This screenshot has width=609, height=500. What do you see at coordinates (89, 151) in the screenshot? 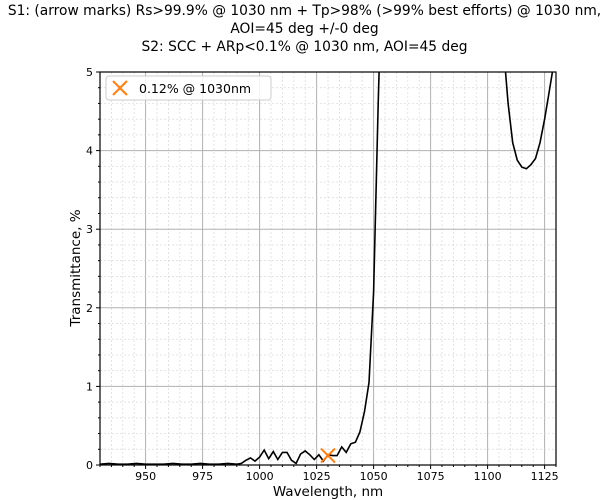
I see `y-tick-label: 4` at bounding box center [89, 151].